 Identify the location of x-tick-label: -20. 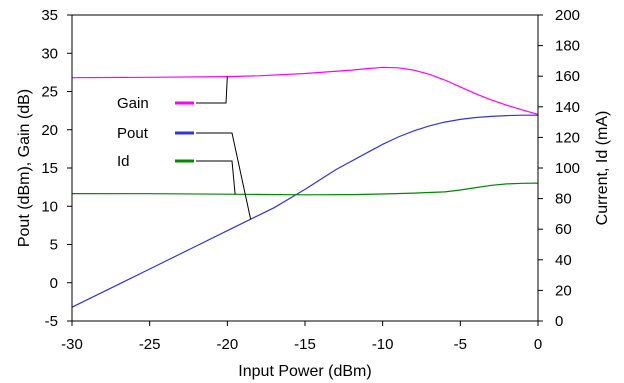
(227, 344).